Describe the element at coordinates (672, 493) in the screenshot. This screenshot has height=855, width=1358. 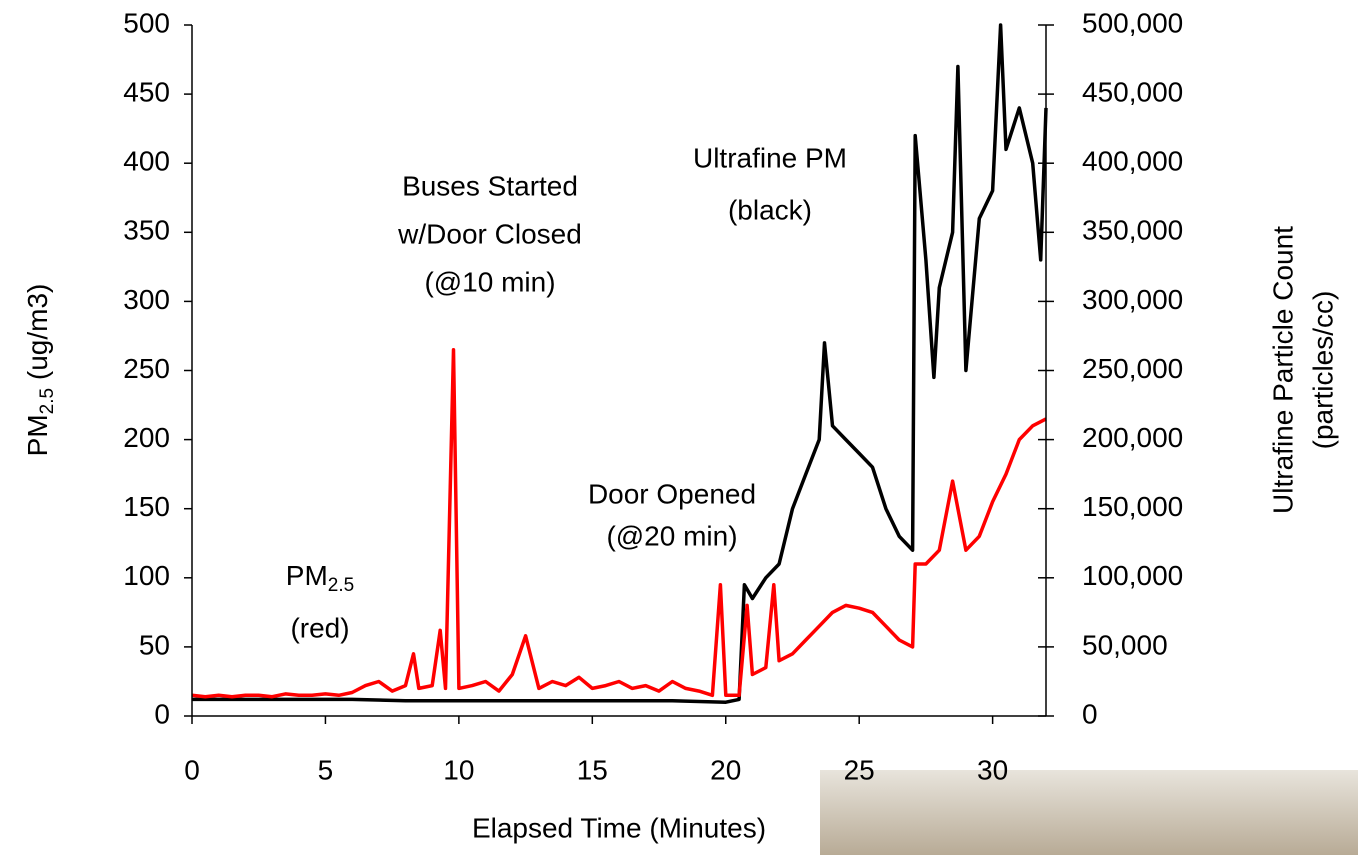
I see `annotation: Door Opened` at that location.